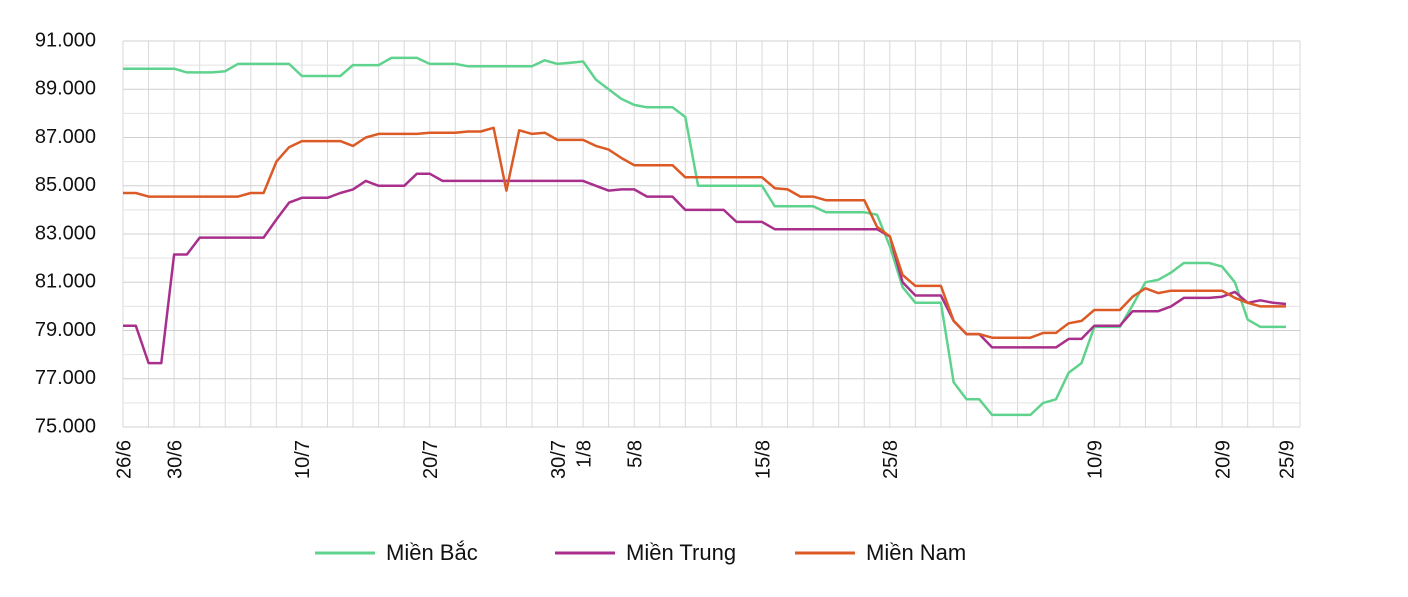 The image size is (1408, 597). What do you see at coordinates (1287, 459) in the screenshot?
I see `x-tick-label: 25/9` at bounding box center [1287, 459].